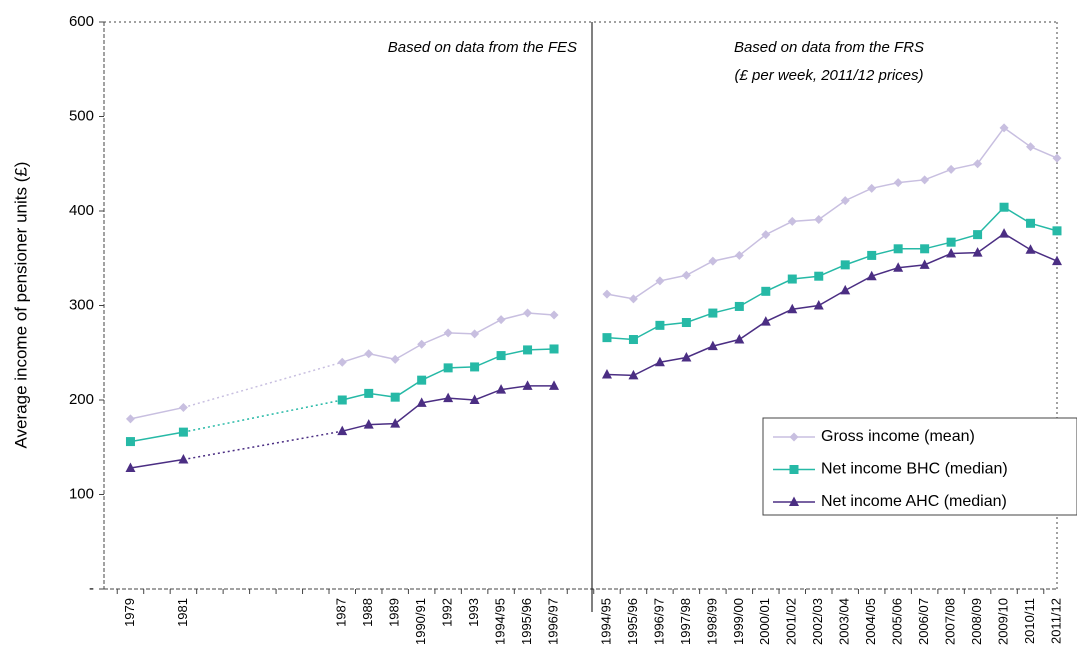 This screenshot has height=663, width=1077. What do you see at coordinates (81, 304) in the screenshot?
I see `y-tick-label: 300` at bounding box center [81, 304].